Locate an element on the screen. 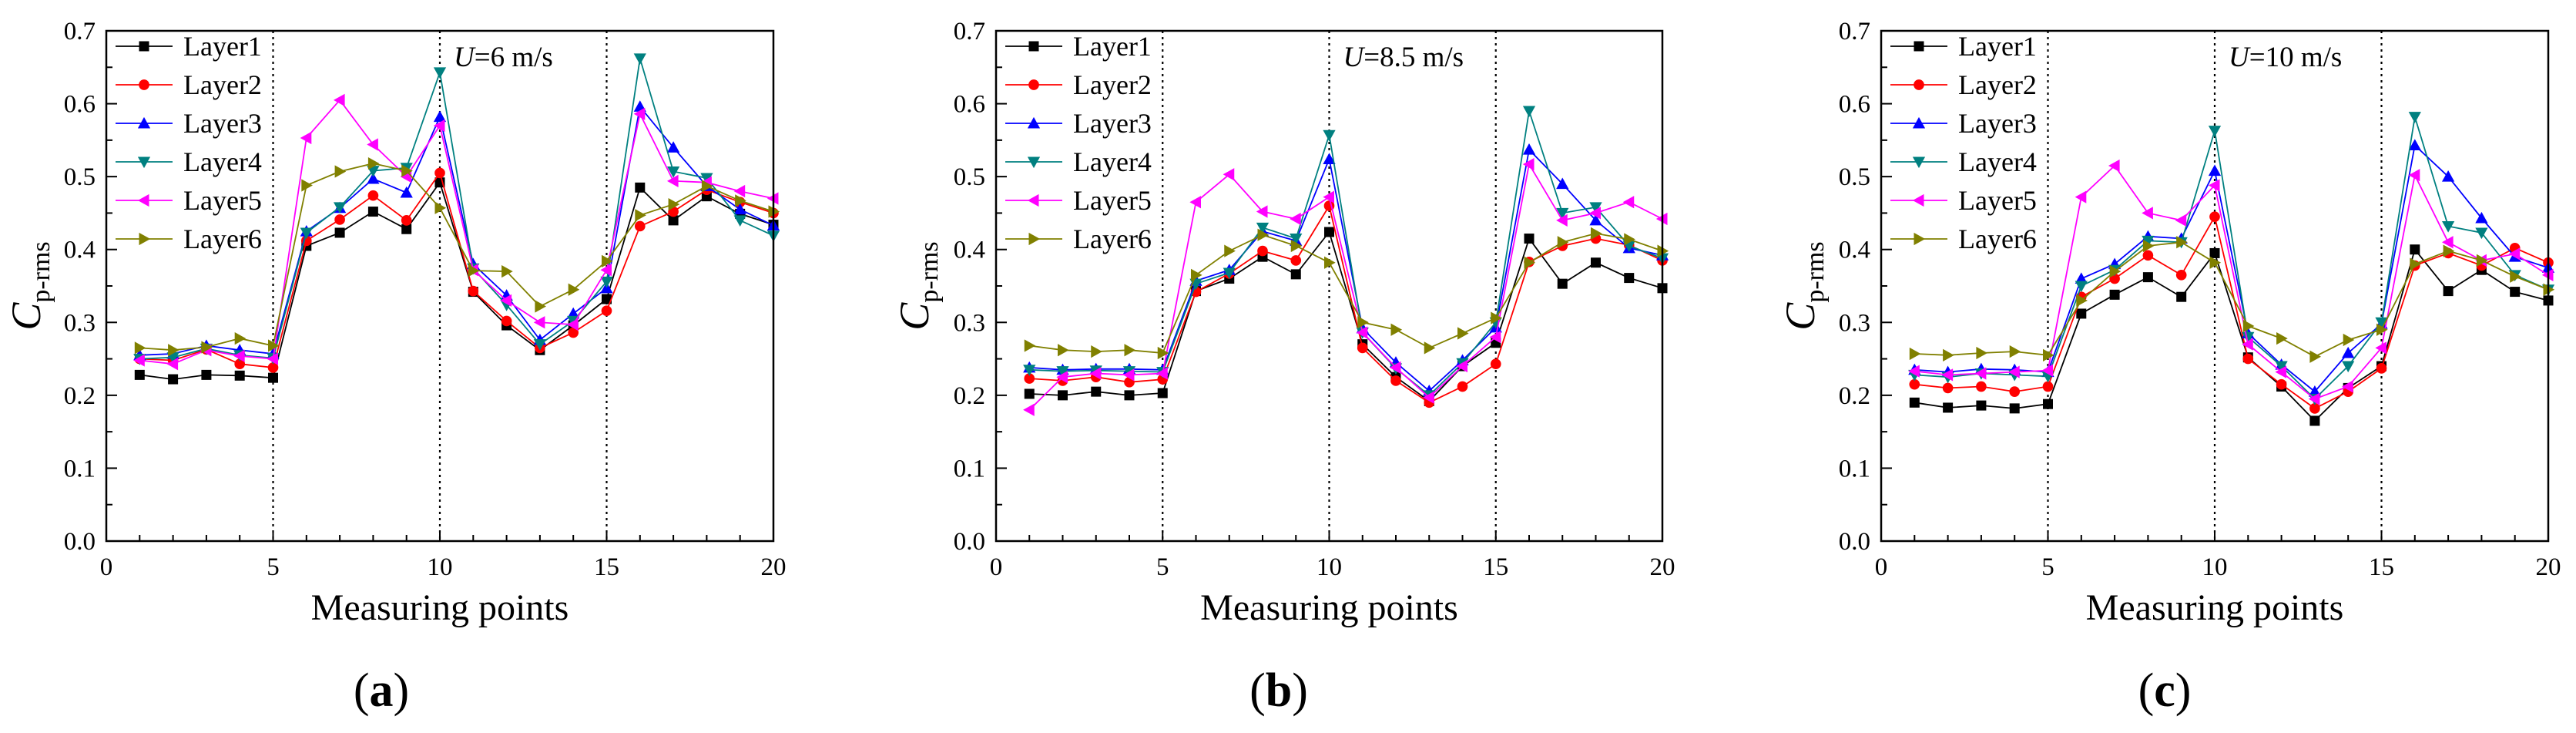  series-line-layer4 is located at coordinates (1346, 253).